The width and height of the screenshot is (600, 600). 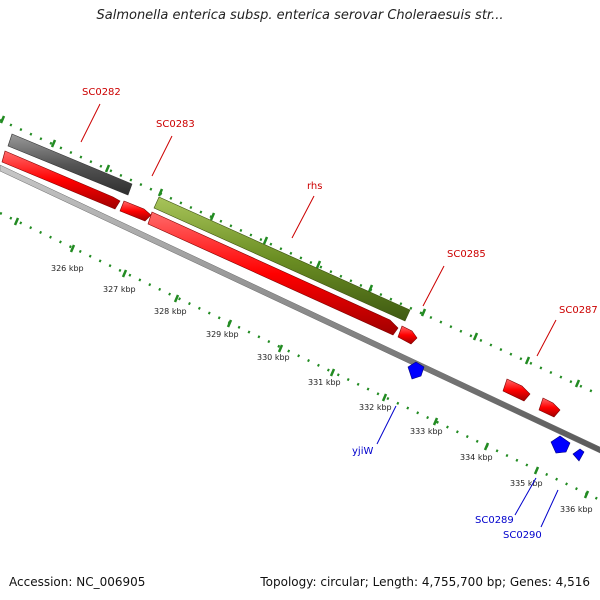 What do you see at coordinates (416, 370) in the screenshot?
I see `gene-yjiw` at bounding box center [416, 370].